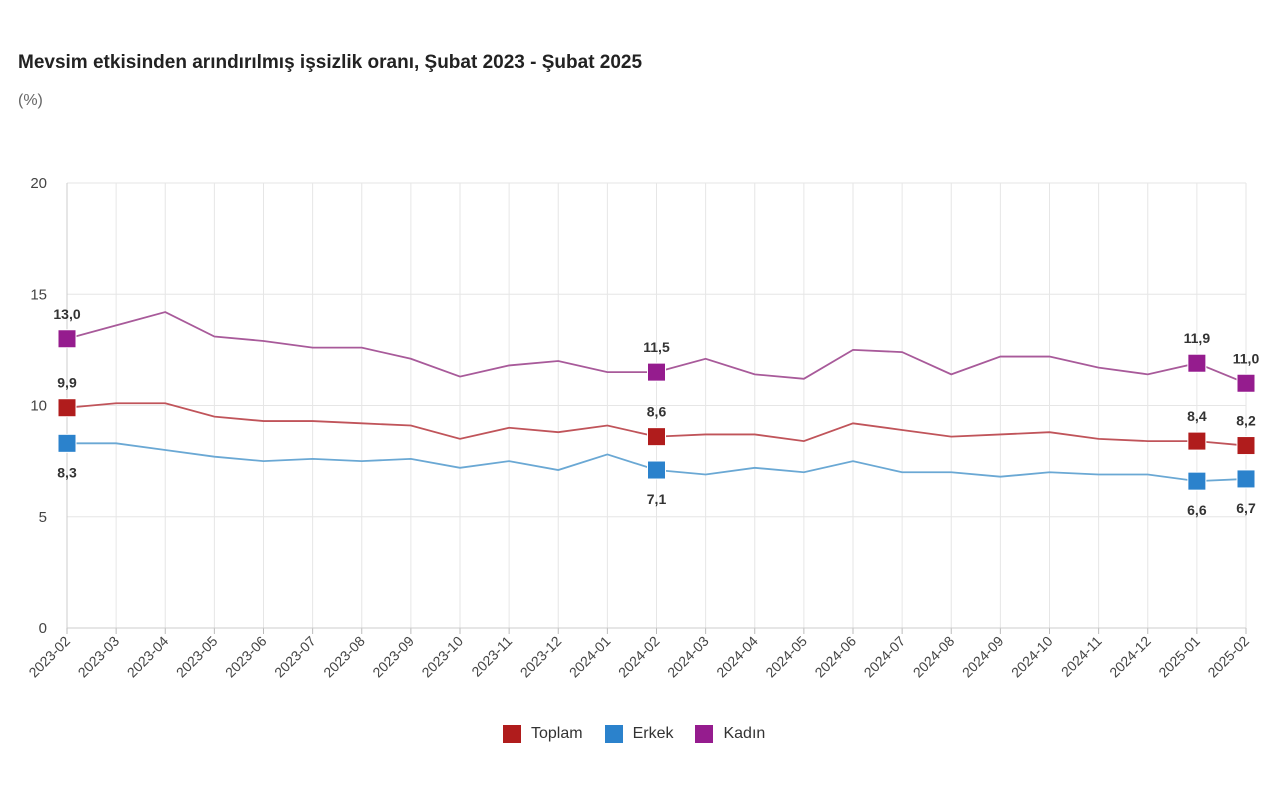 The image size is (1280, 799). What do you see at coordinates (657, 499) in the screenshot?
I see `data-label: 7,1` at bounding box center [657, 499].